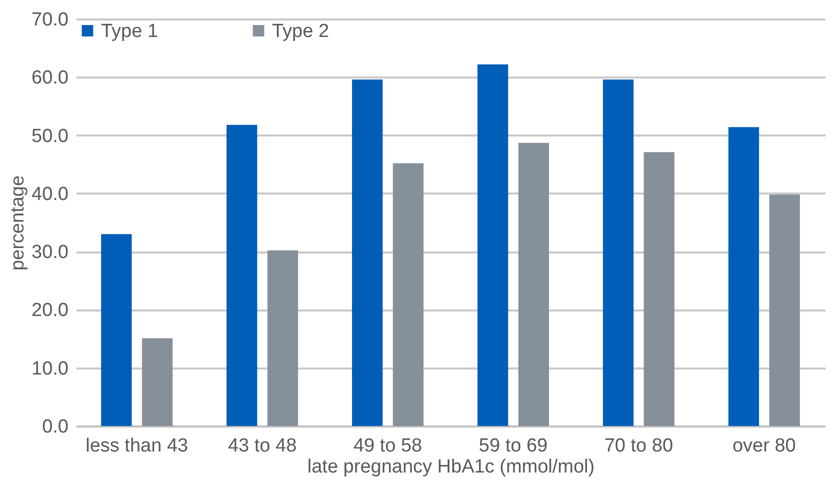  I want to click on y-axis-title: percentage, so click(18, 223).